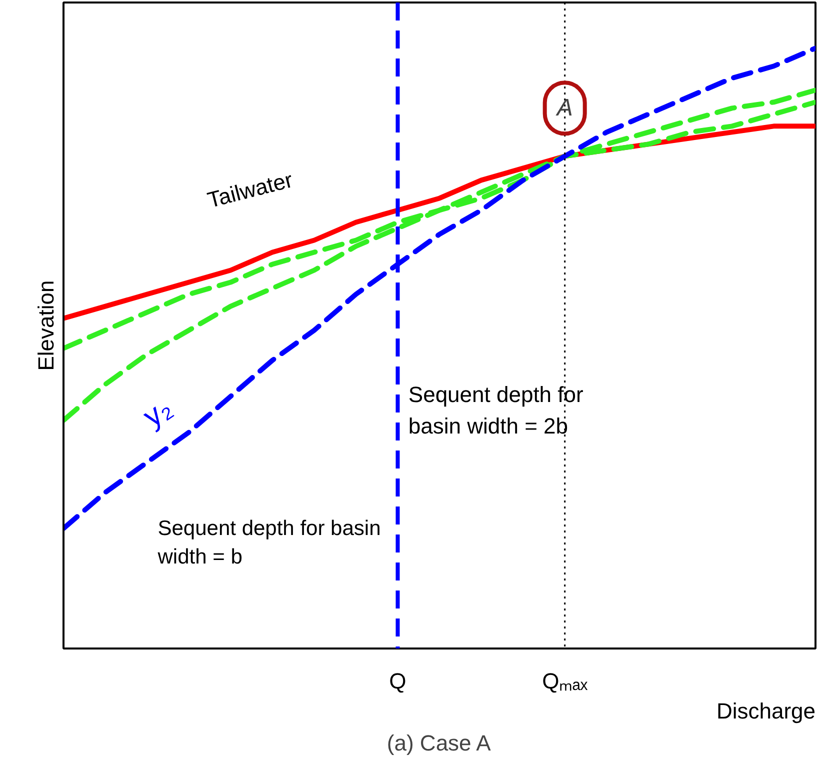  Describe the element at coordinates (250, 190) in the screenshot. I see `annotation: Tailwater` at that location.